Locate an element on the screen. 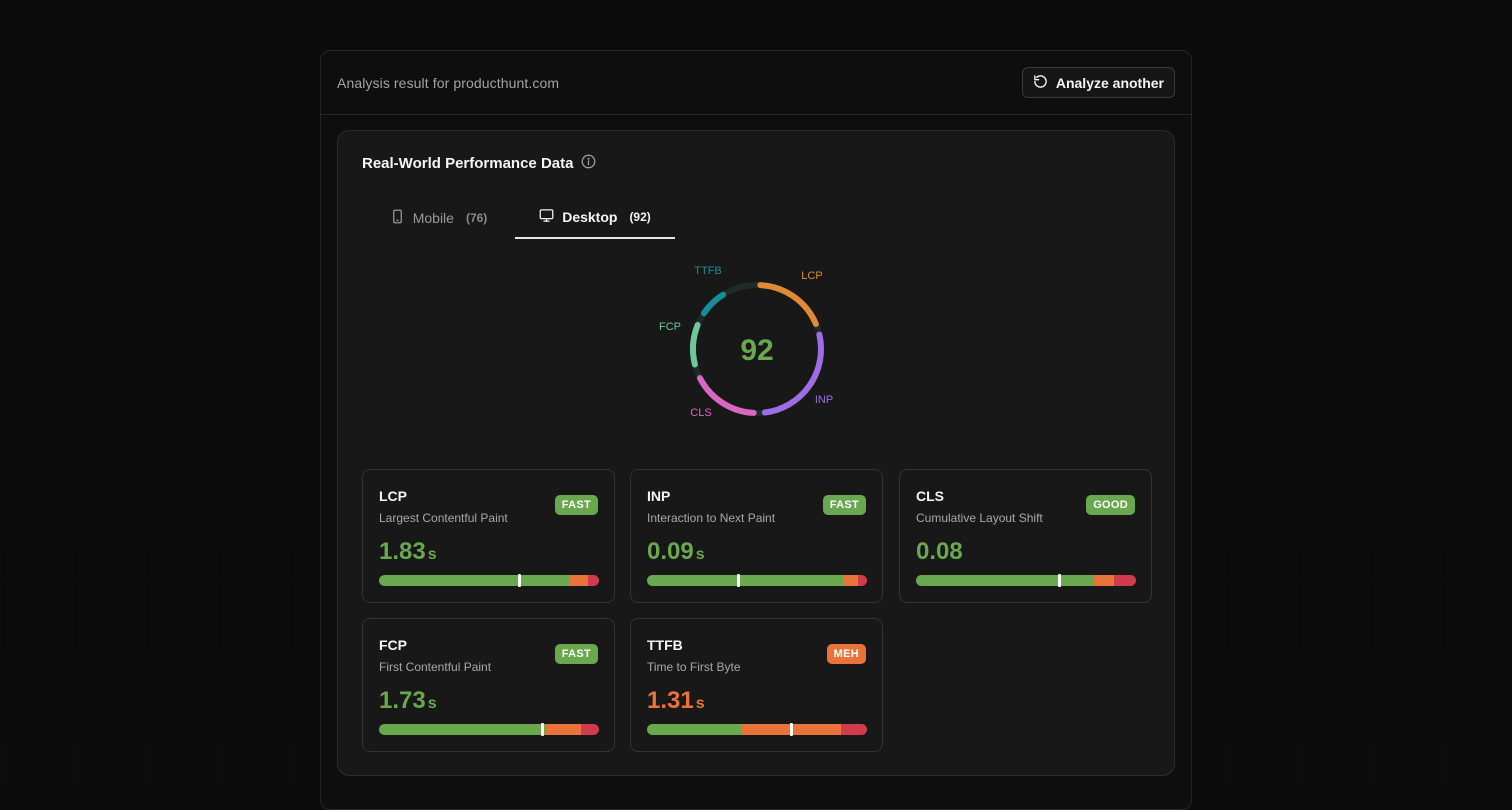 The width and height of the screenshot is (1512, 810). metric-name: Largest Contentful Paint is located at coordinates (443, 518).